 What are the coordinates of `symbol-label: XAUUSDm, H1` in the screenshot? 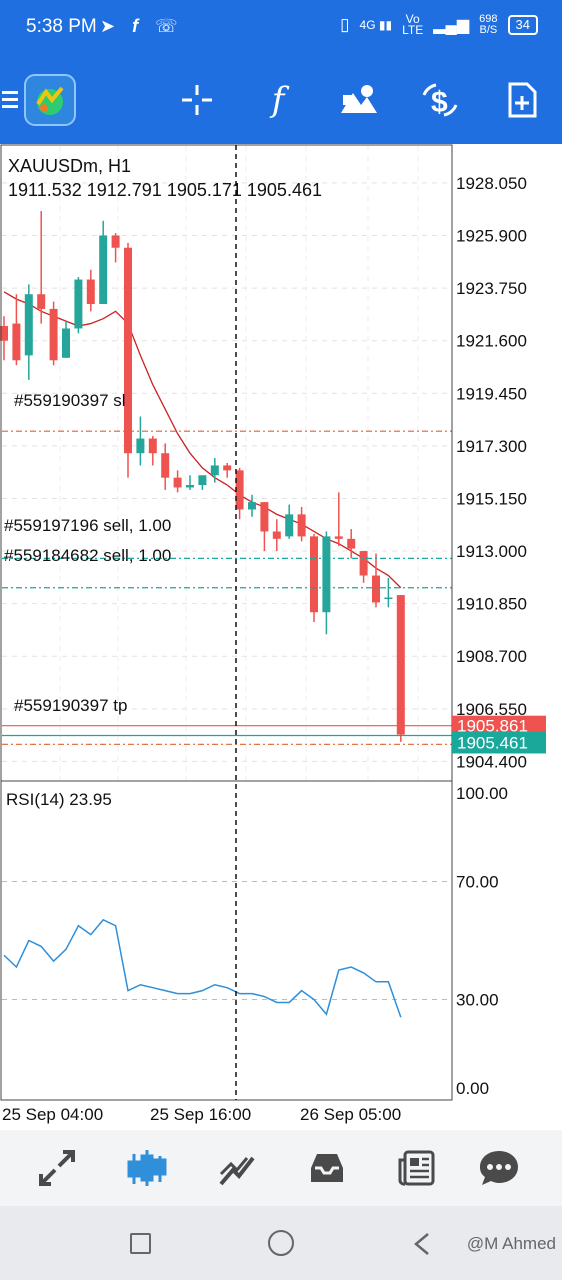 It's located at (69, 166).